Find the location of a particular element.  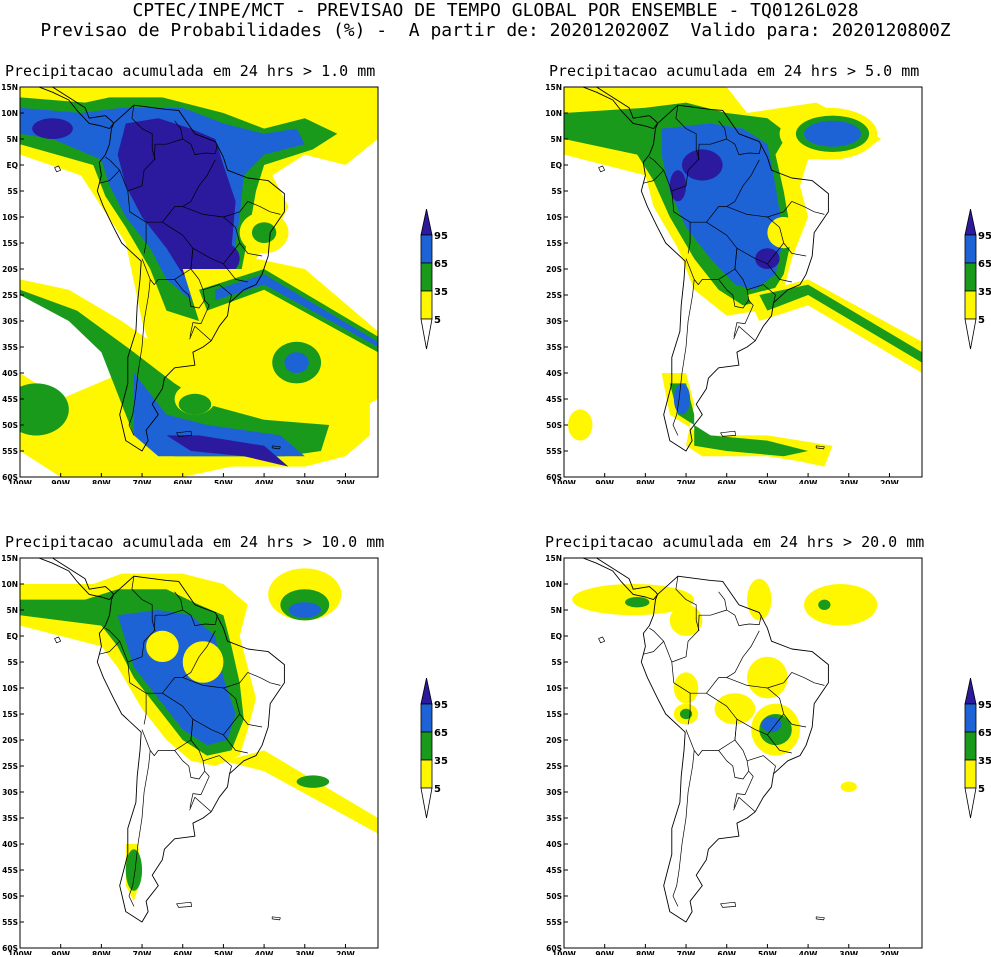

map-frame is located at coordinates (743, 753).